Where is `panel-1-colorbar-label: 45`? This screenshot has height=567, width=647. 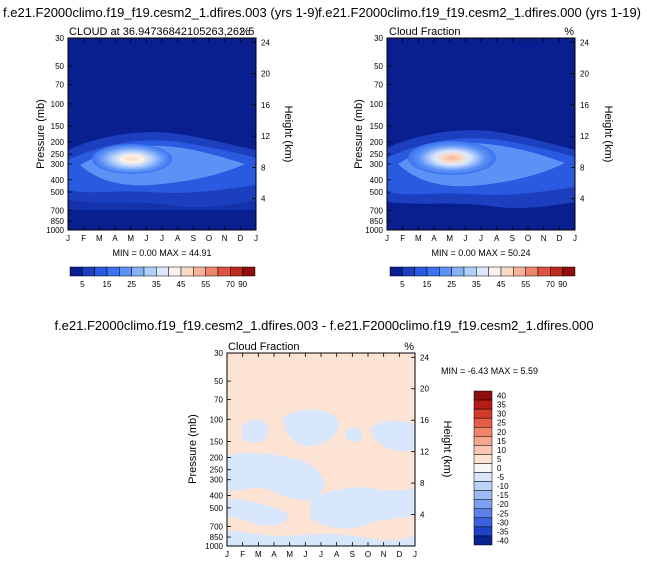
panel-1-colorbar-label: 45 is located at coordinates (181, 284).